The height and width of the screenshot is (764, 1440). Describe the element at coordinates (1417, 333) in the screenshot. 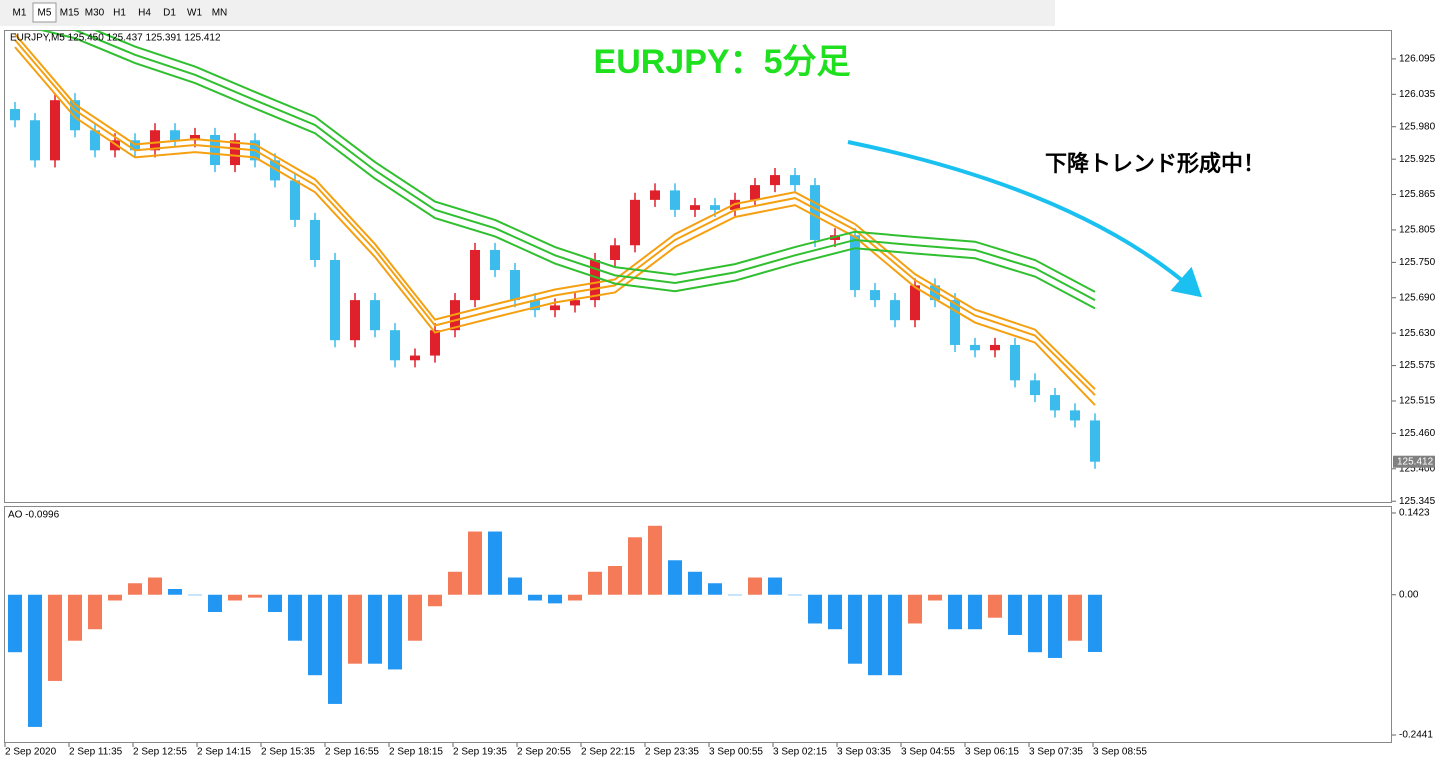

I see `y-tick-label: 125.630` at that location.